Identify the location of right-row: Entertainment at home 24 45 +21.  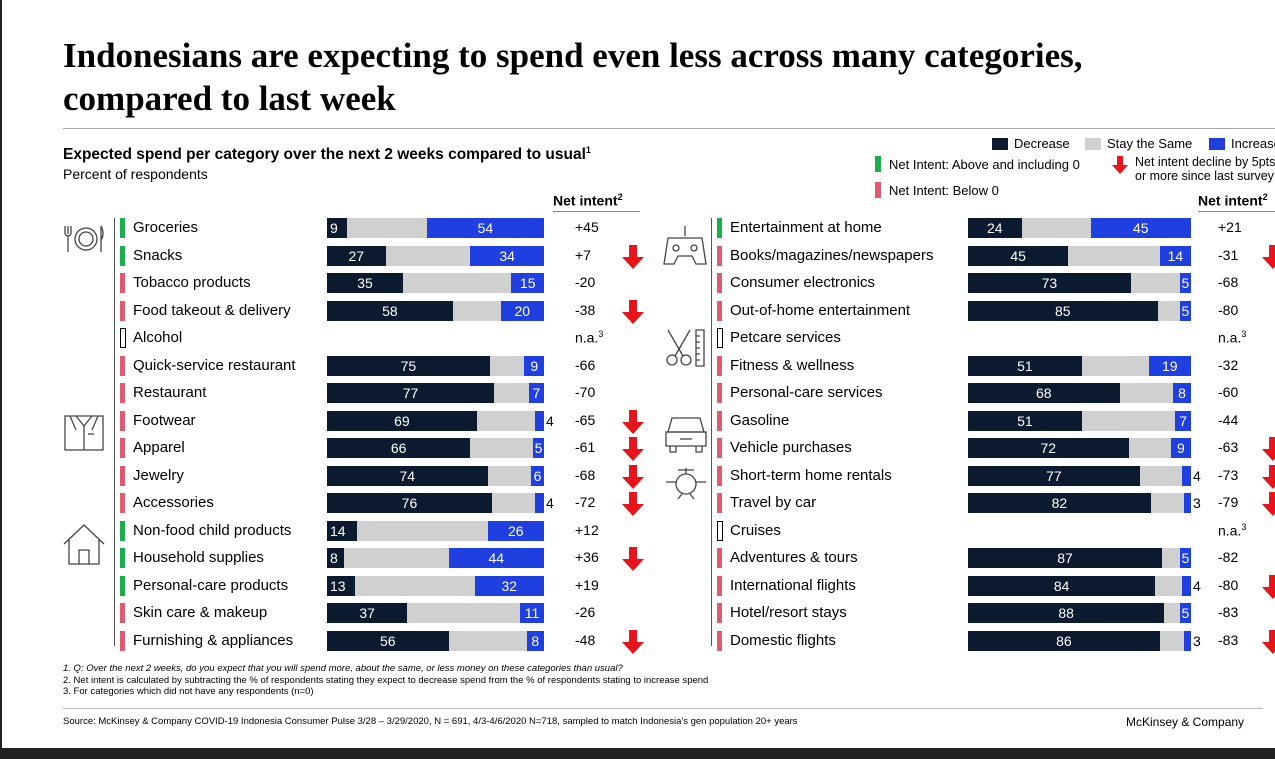
(637, 228).